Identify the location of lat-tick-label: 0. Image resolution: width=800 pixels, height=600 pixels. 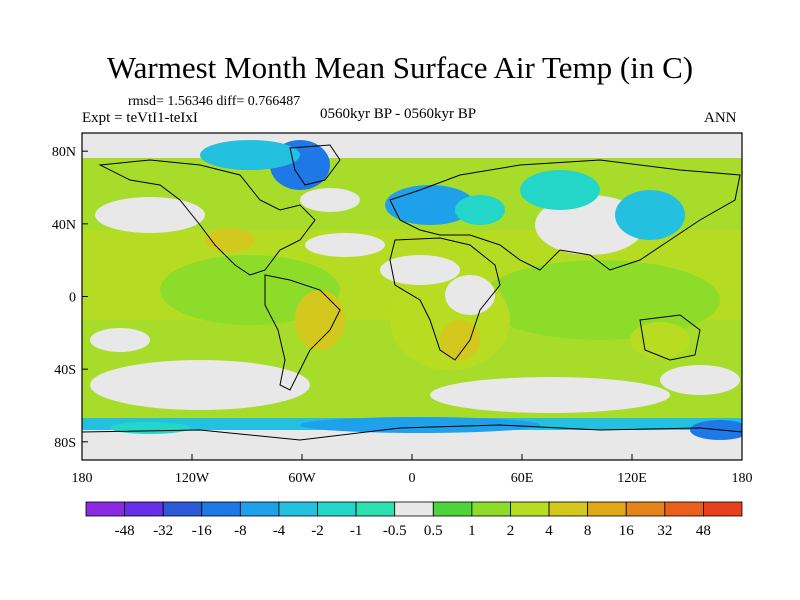
(72, 298).